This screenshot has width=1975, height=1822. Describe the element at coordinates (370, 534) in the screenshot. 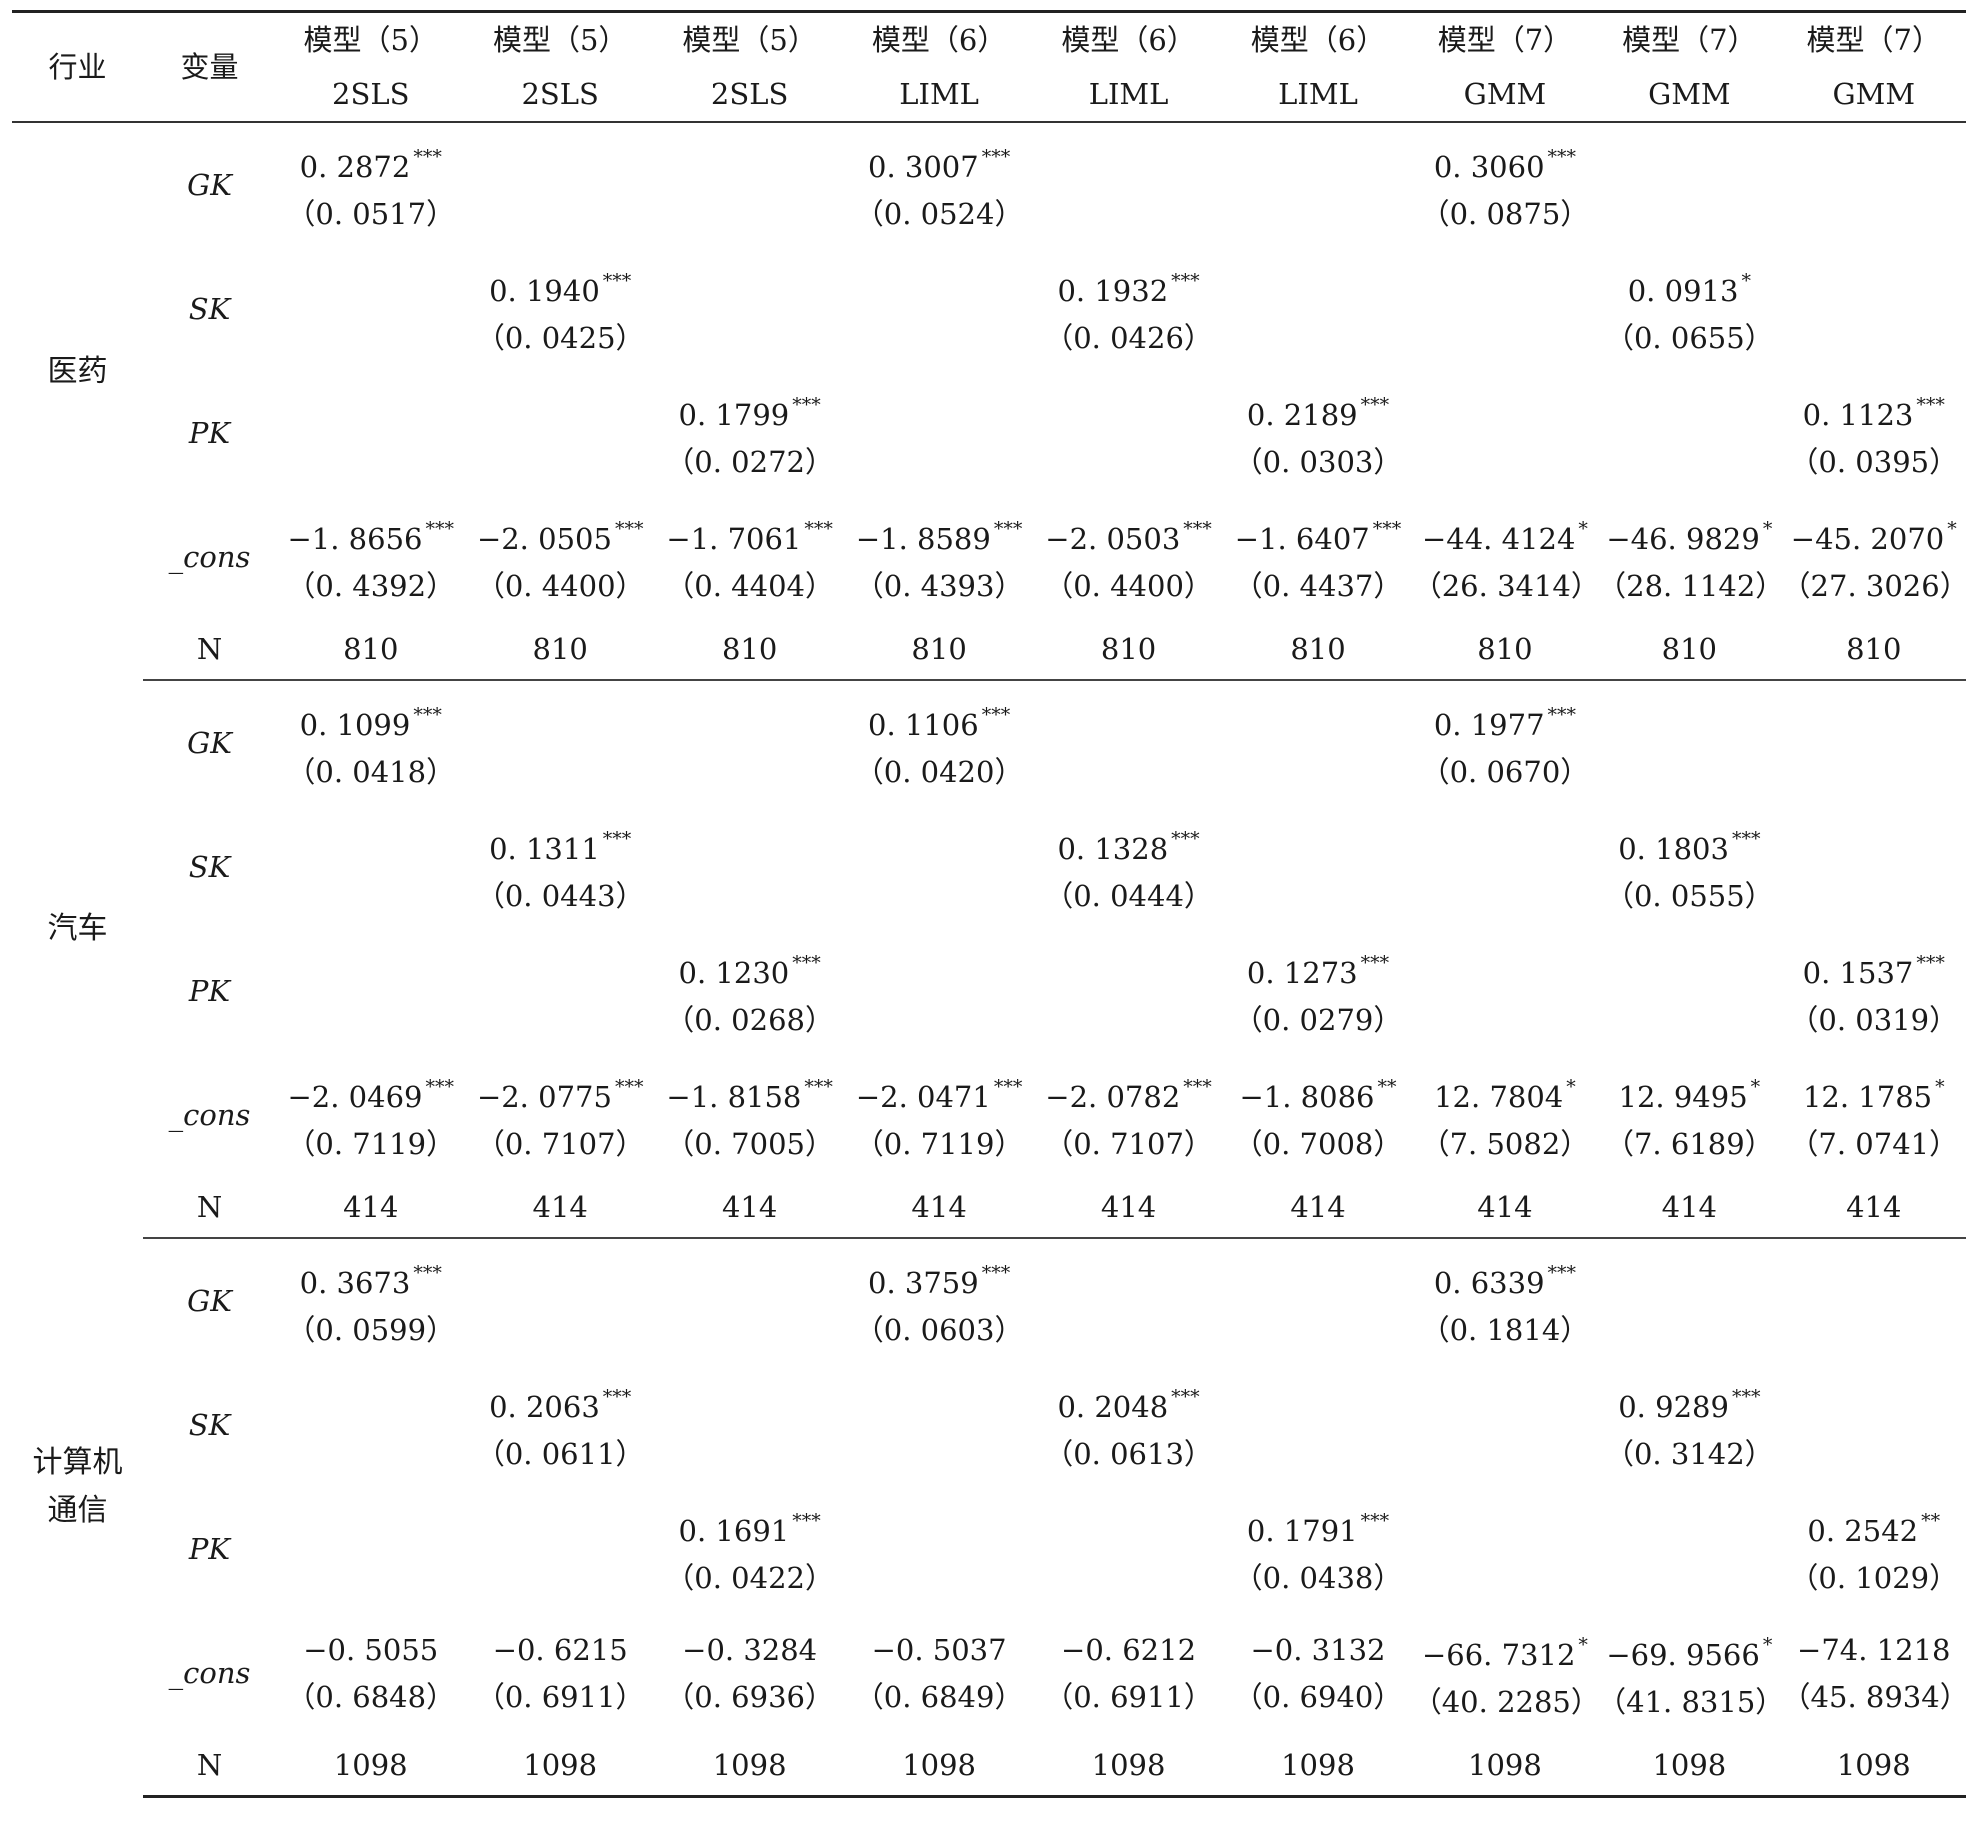

I see `coefficient: −1. 8656 ***` at that location.